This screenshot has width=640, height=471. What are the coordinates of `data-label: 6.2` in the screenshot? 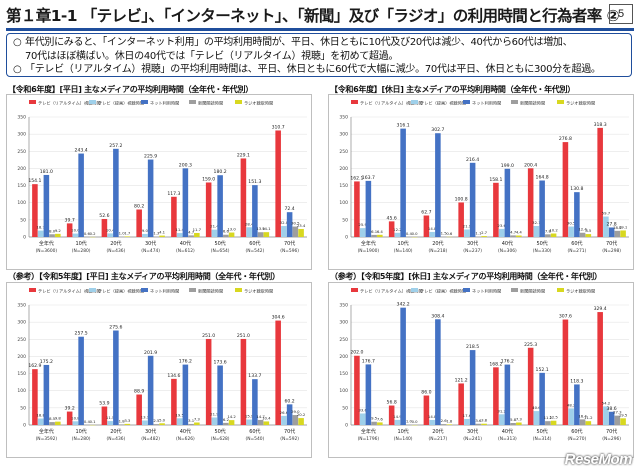 It's located at (226, 419).